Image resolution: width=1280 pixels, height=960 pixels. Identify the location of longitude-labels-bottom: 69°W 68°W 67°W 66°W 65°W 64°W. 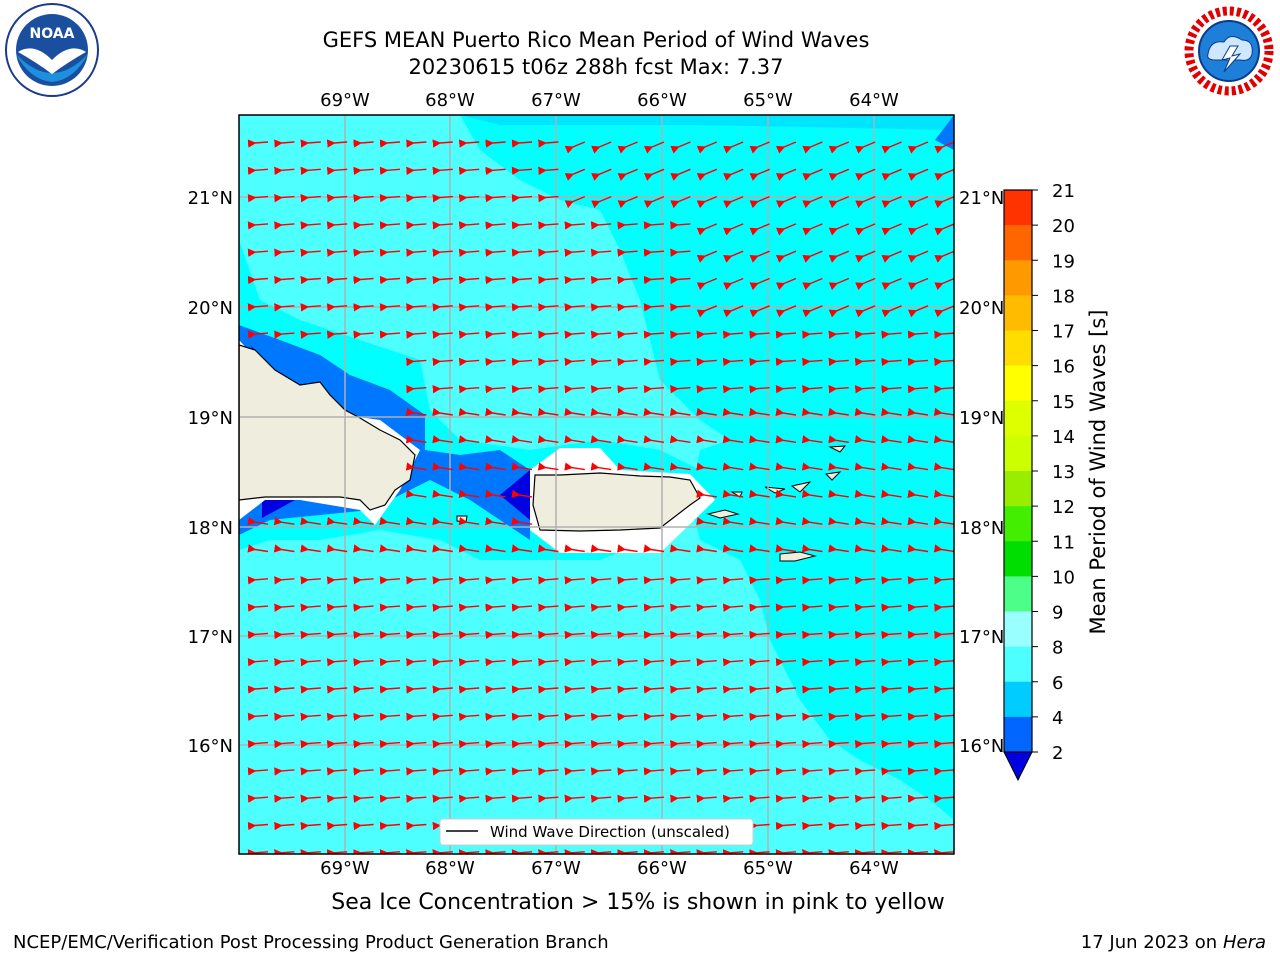
(609, 868).